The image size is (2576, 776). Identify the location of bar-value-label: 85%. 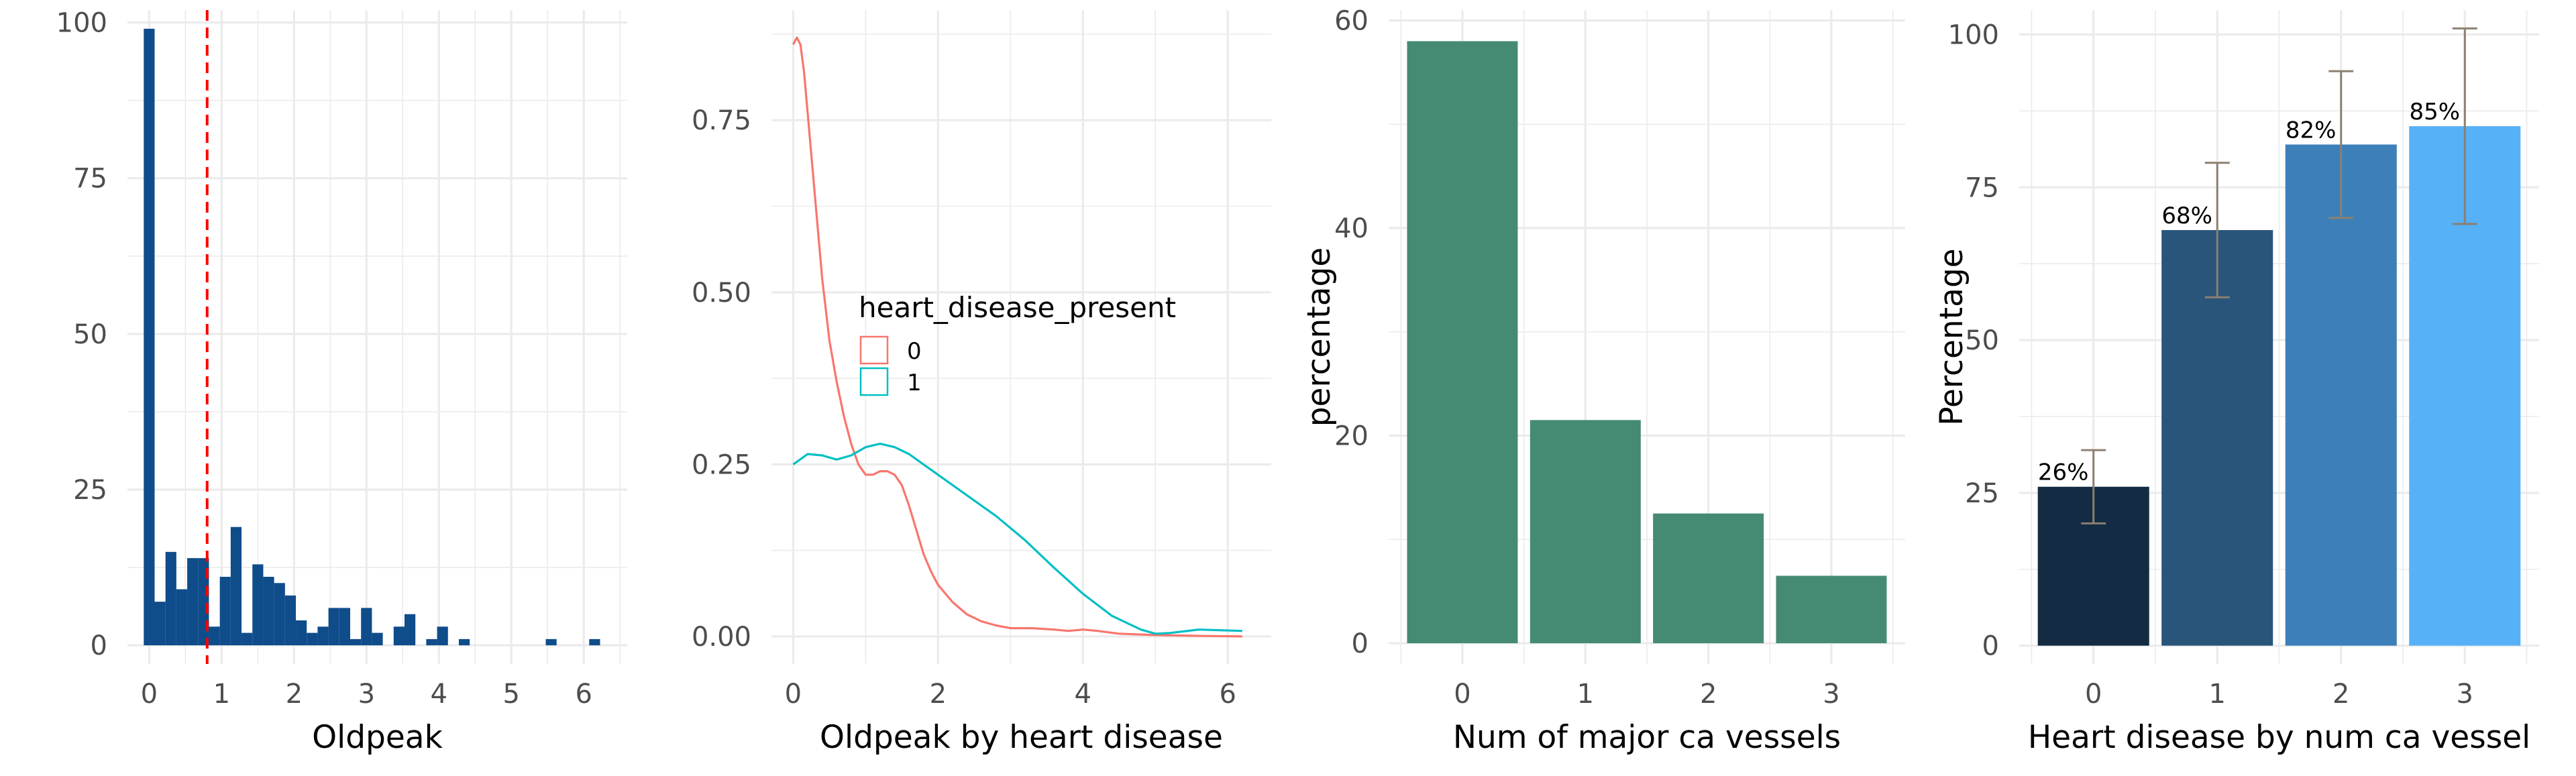
(2434, 112).